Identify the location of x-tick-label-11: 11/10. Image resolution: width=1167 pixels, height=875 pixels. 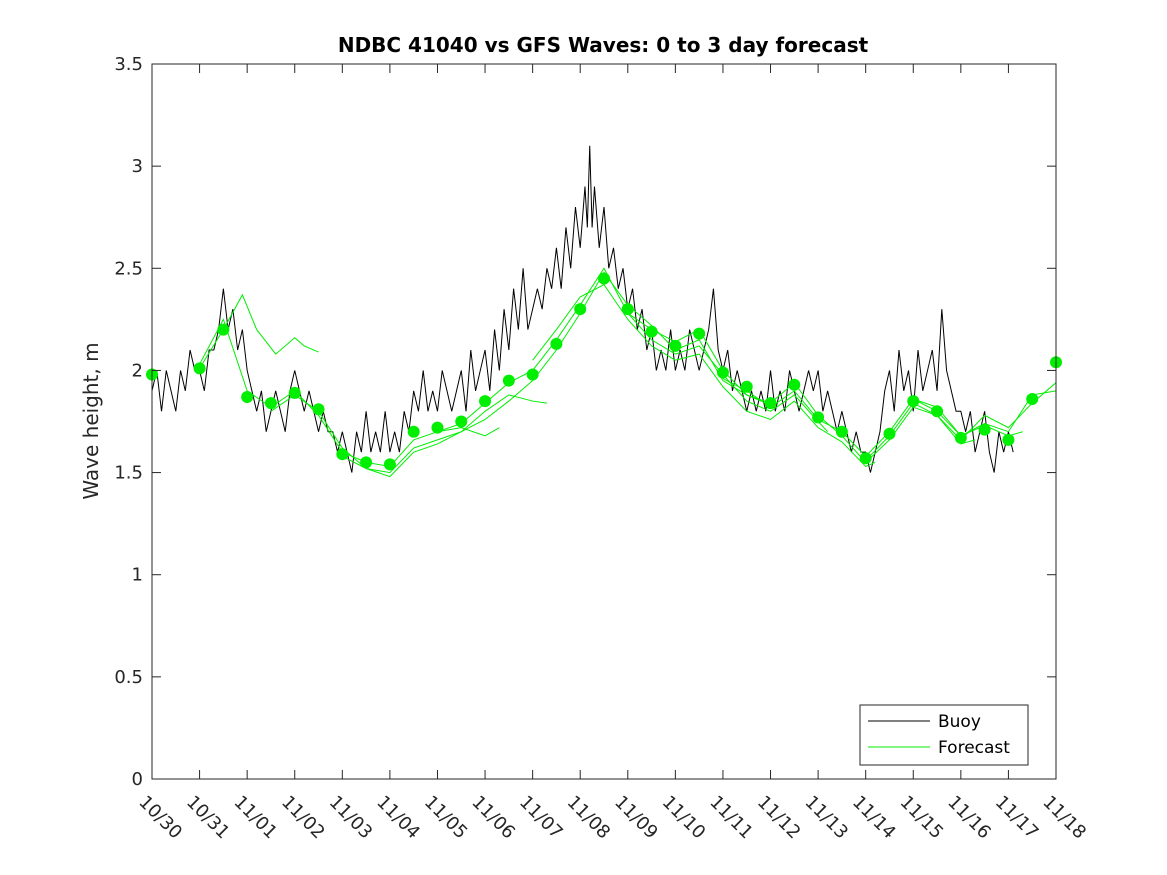
(684, 818).